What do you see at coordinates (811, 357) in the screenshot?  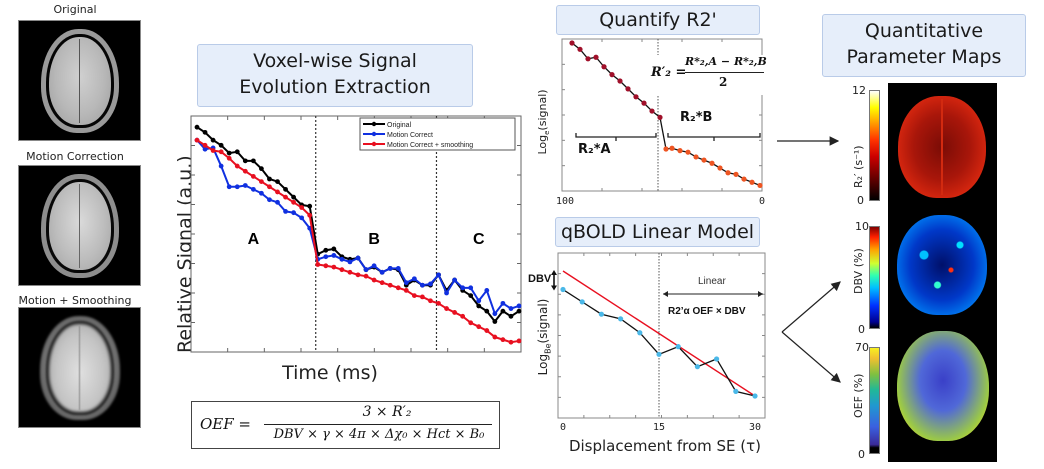 I see `arrow-to-oef-map` at bounding box center [811, 357].